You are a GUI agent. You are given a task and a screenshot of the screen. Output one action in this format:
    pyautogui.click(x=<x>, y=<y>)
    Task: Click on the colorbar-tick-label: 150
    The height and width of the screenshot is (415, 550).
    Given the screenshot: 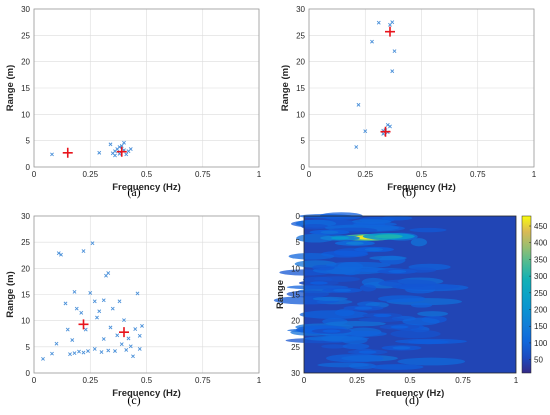 What is the action you would take?
    pyautogui.click(x=541, y=326)
    